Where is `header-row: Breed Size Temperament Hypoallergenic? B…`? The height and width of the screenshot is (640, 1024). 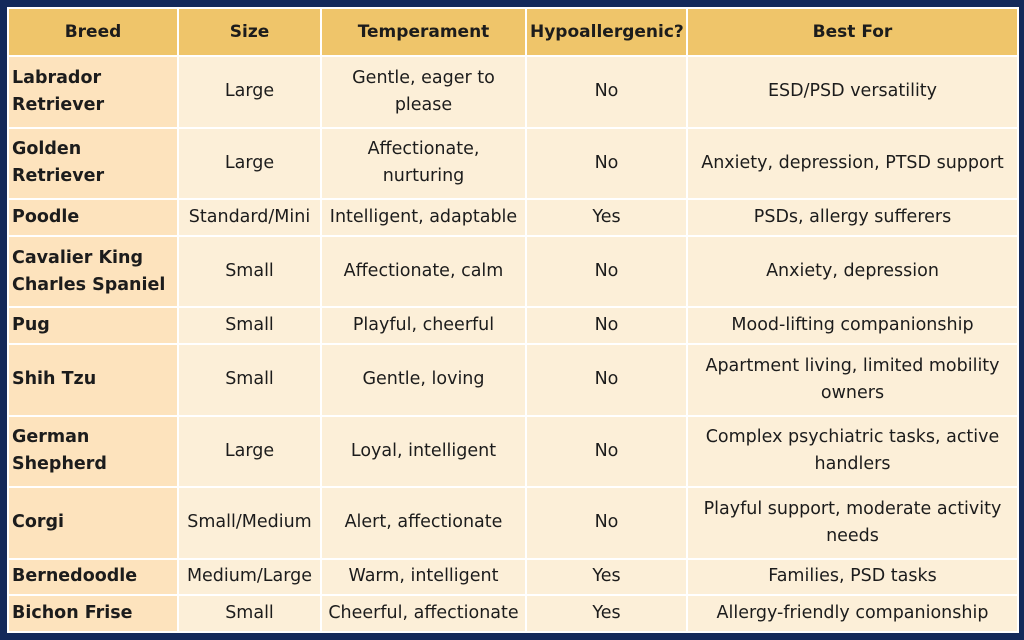 header-row: Breed Size Temperament Hypoallergenic? B… is located at coordinates (513, 32).